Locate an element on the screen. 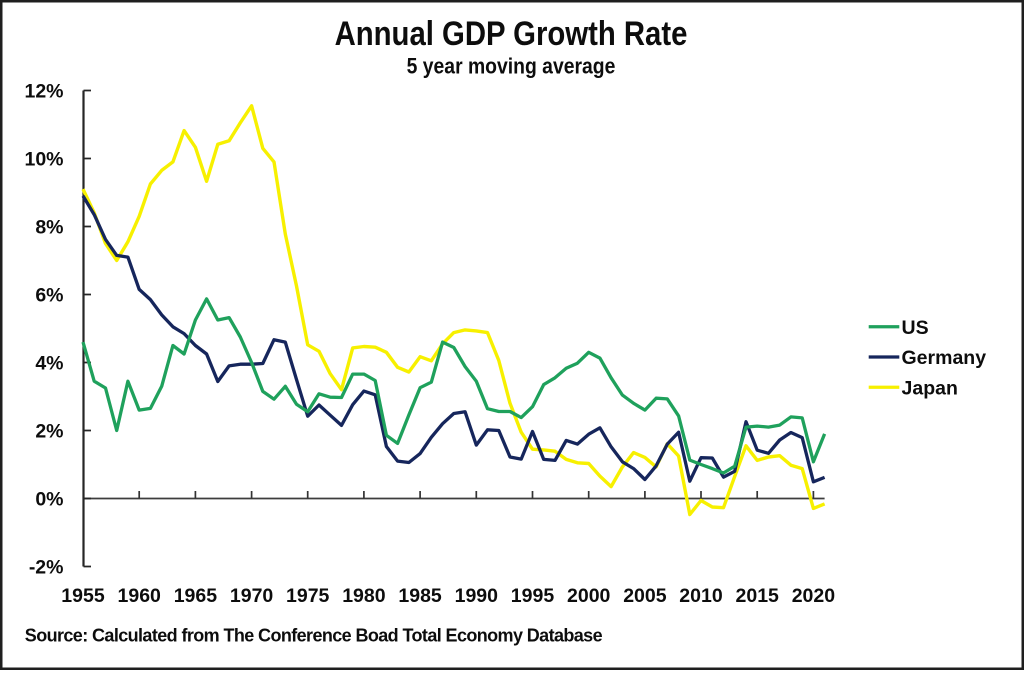 Image resolution: width=1024 pixels, height=675 pixels. svg-text: 6% is located at coordinates (49, 296).